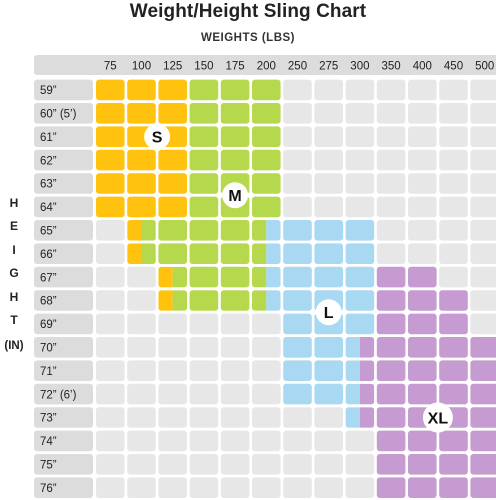 The image size is (496, 500). Describe the element at coordinates (328, 67) in the screenshot. I see `weight-tick-label: 275` at that location.